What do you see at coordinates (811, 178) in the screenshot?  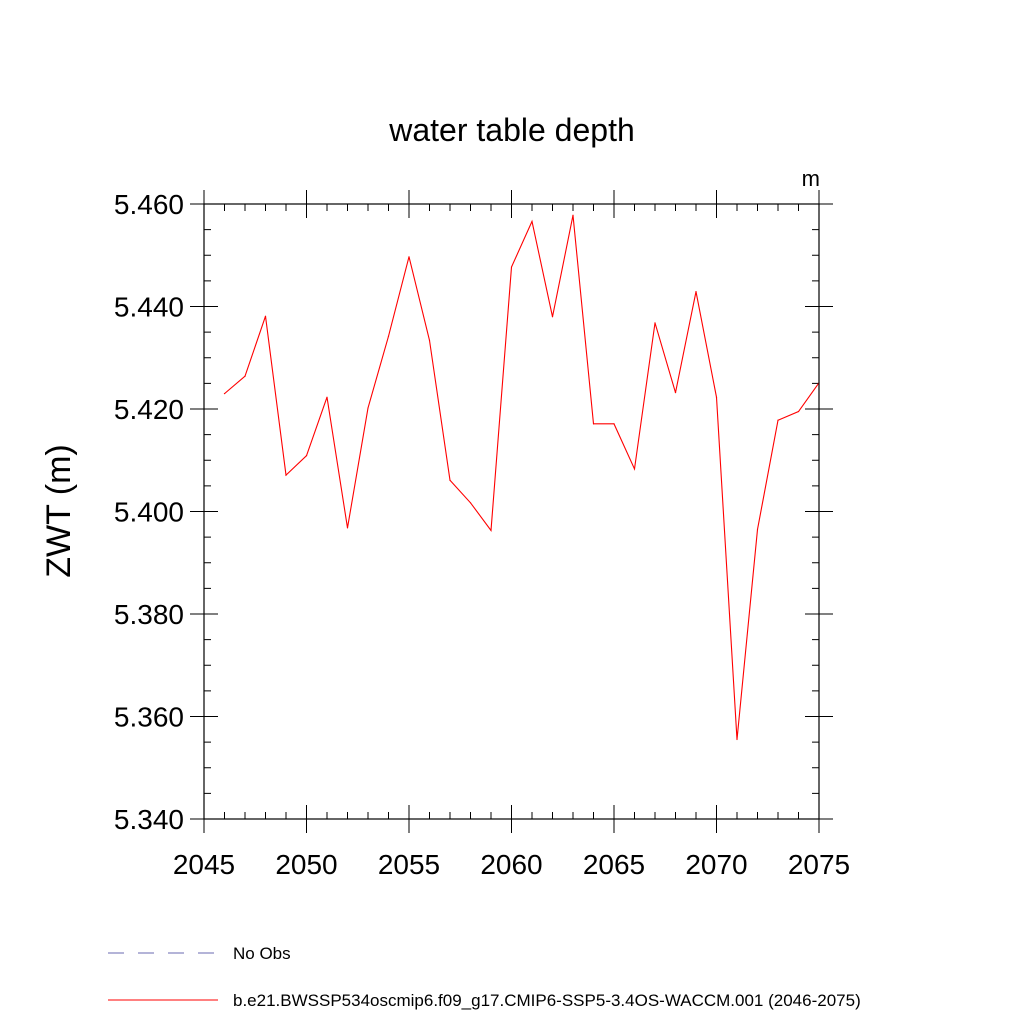 I see `units-label: m` at bounding box center [811, 178].